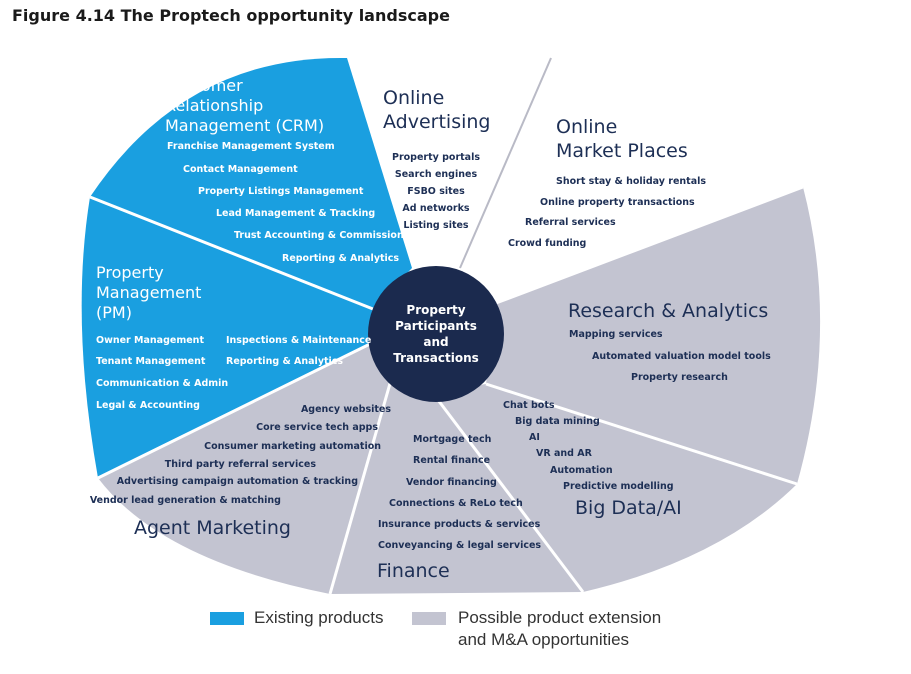 Image resolution: width=911 pixels, height=674 pixels. I want to click on center-label-line: and, so click(435, 342).